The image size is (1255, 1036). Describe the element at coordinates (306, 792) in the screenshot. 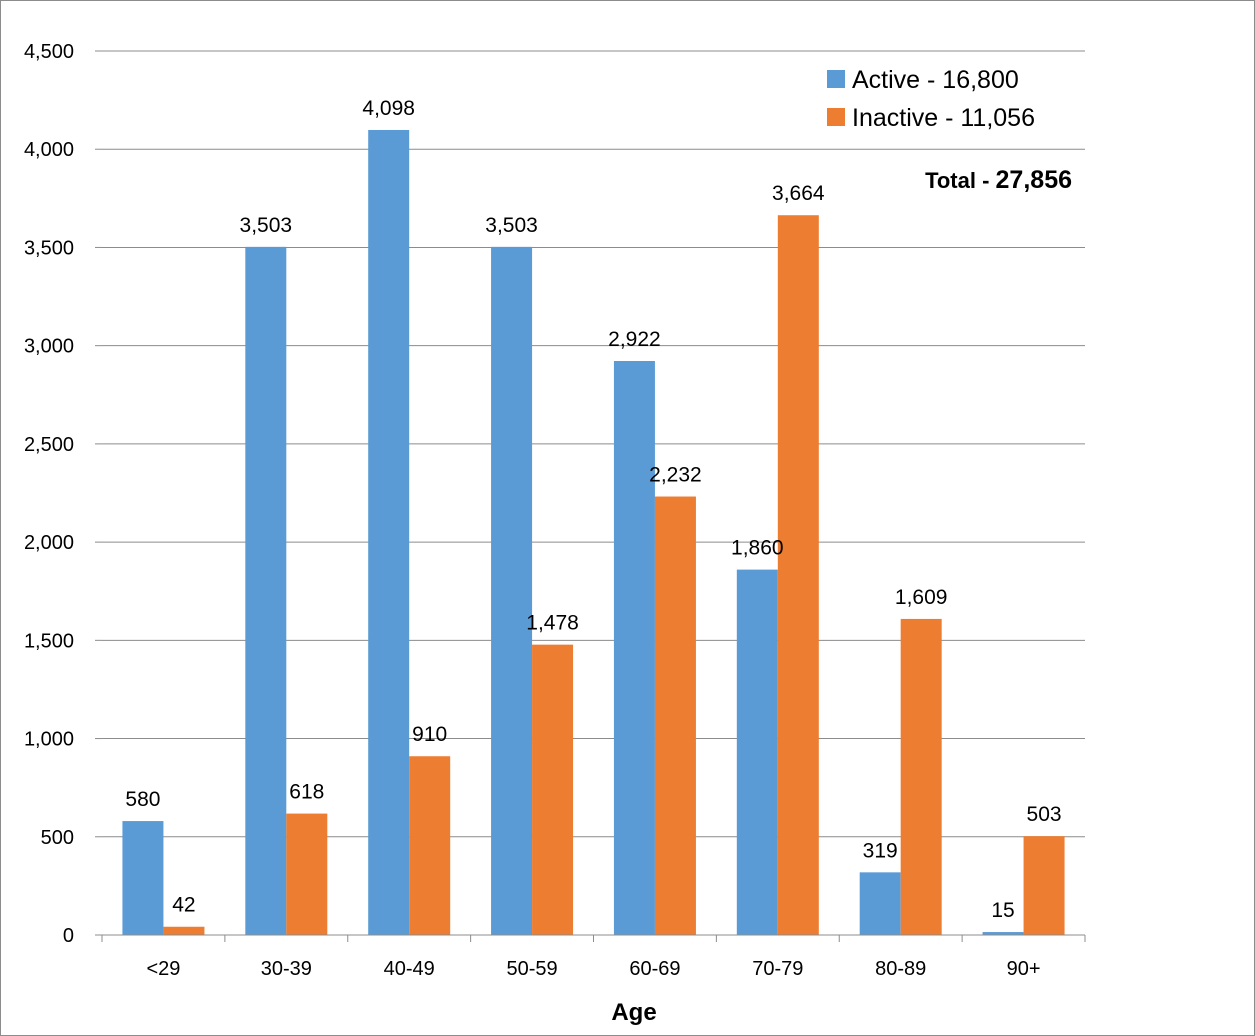

I see `data-label: 618` at that location.